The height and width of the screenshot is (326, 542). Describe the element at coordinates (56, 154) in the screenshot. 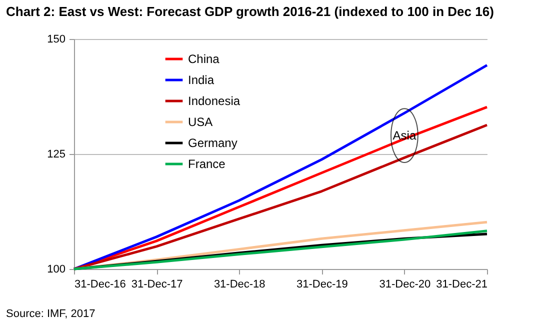

I see `y-tick-label: 125` at that location.